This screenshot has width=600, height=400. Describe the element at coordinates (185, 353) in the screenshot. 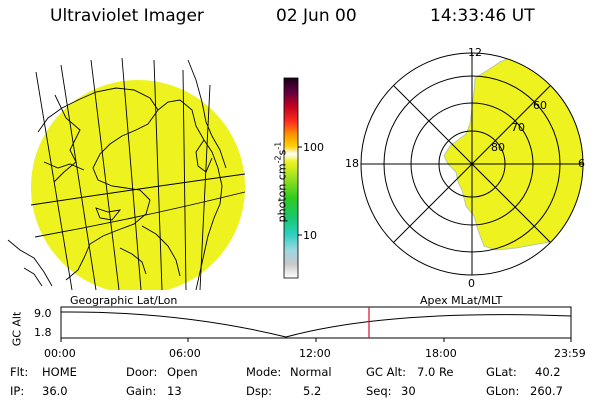

I see `time-tick-0600: 06:00` at that location.